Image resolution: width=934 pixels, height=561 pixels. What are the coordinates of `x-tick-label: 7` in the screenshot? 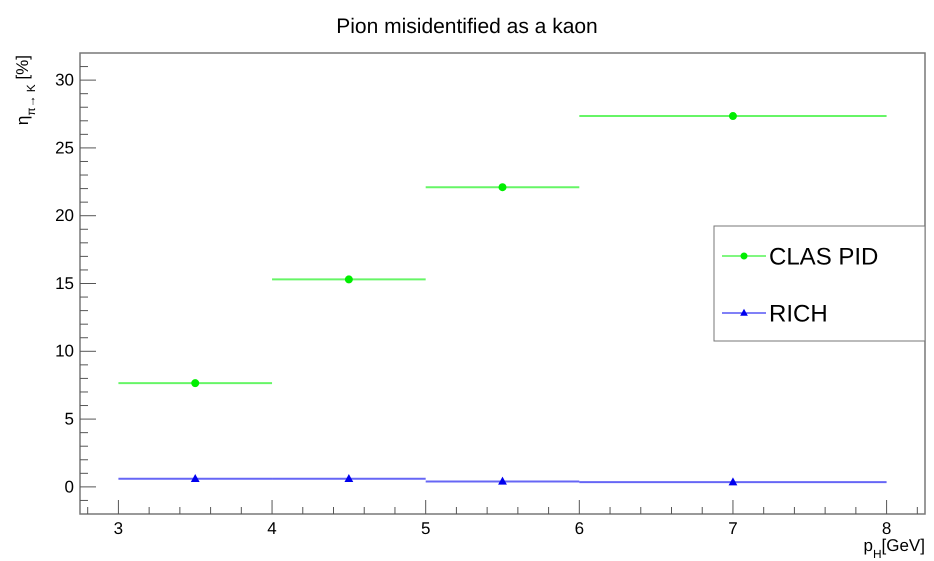 It's located at (733, 528).